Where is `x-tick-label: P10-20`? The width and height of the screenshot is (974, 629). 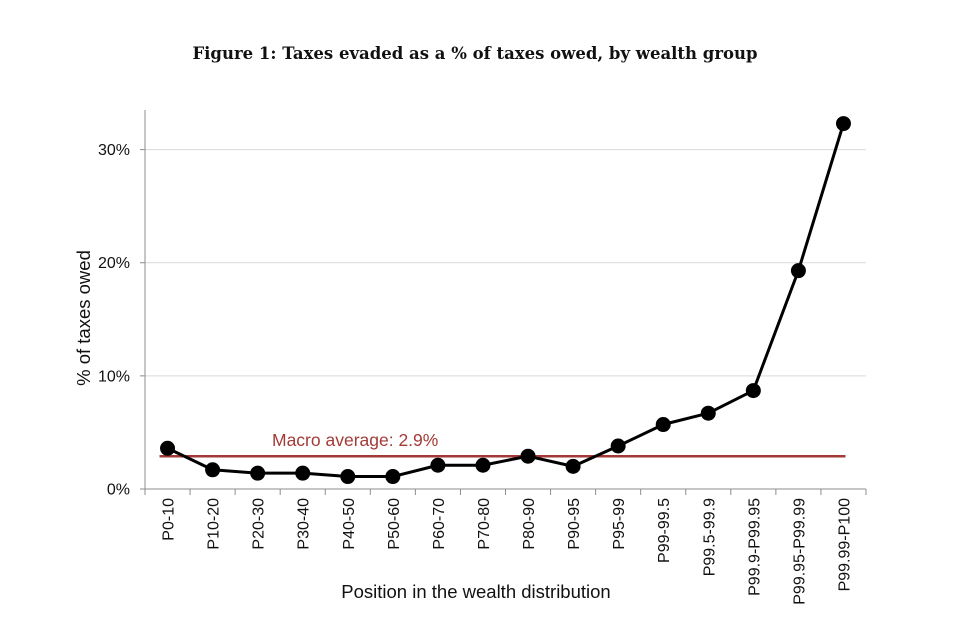 x-tick-label: P10-20 is located at coordinates (214, 524).